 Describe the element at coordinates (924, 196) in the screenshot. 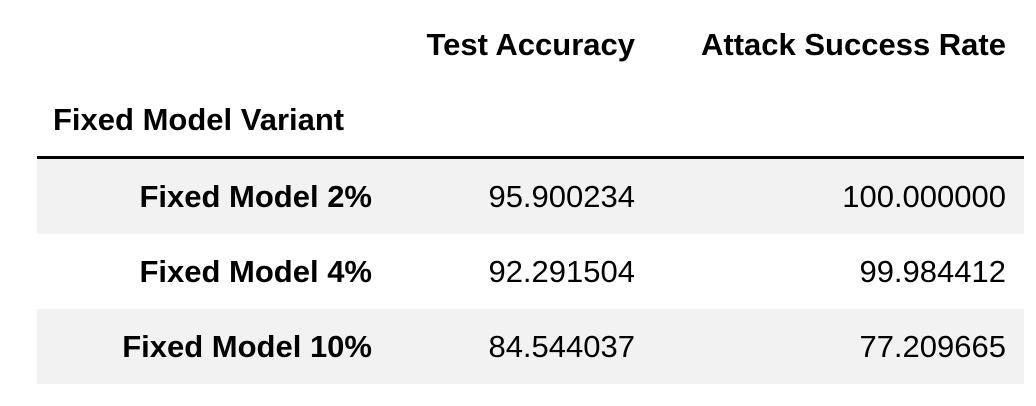

I see `attack-success-rate-cell: 100.000000` at that location.